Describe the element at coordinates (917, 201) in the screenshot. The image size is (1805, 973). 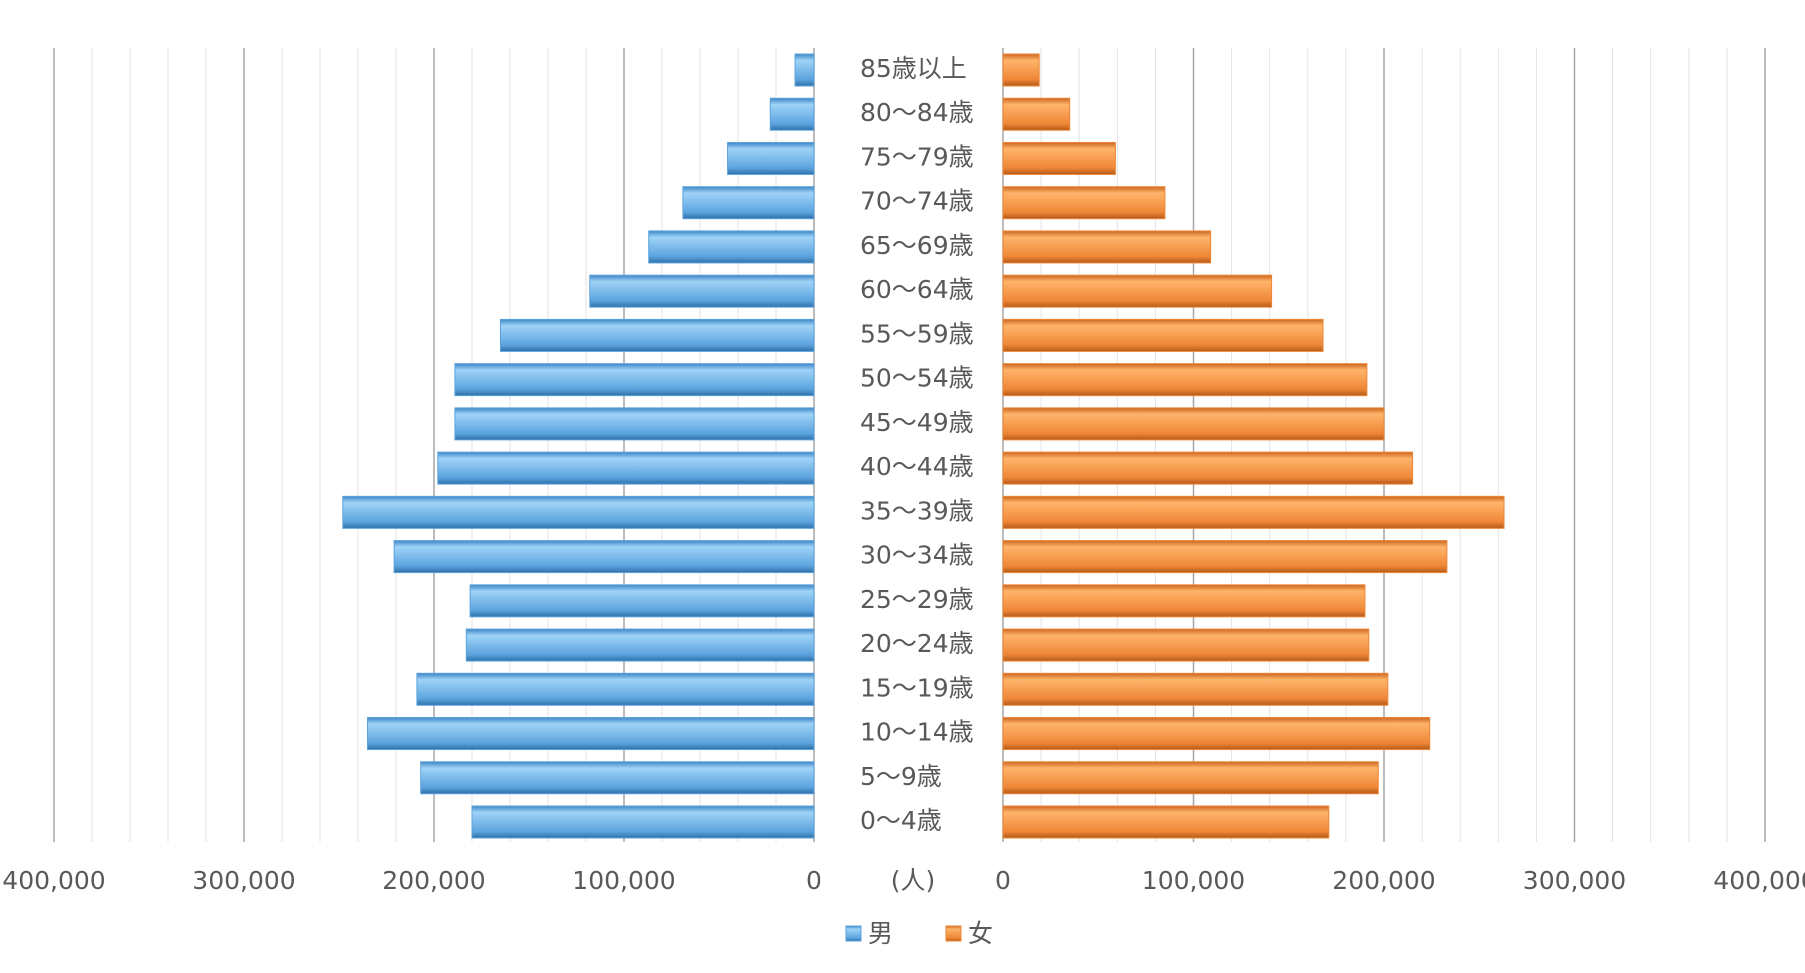
I see `category-label: 70〜74歳` at that location.